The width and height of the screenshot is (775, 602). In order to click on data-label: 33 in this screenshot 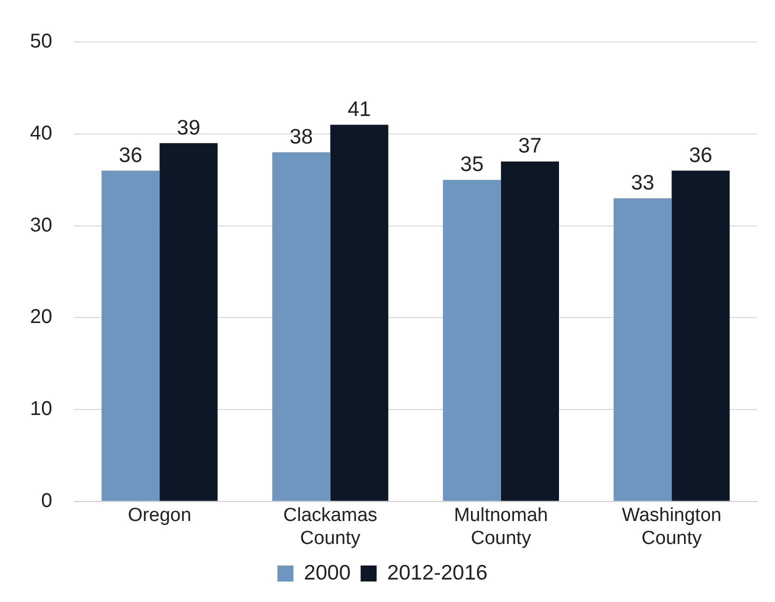, I will do `click(642, 182)`.